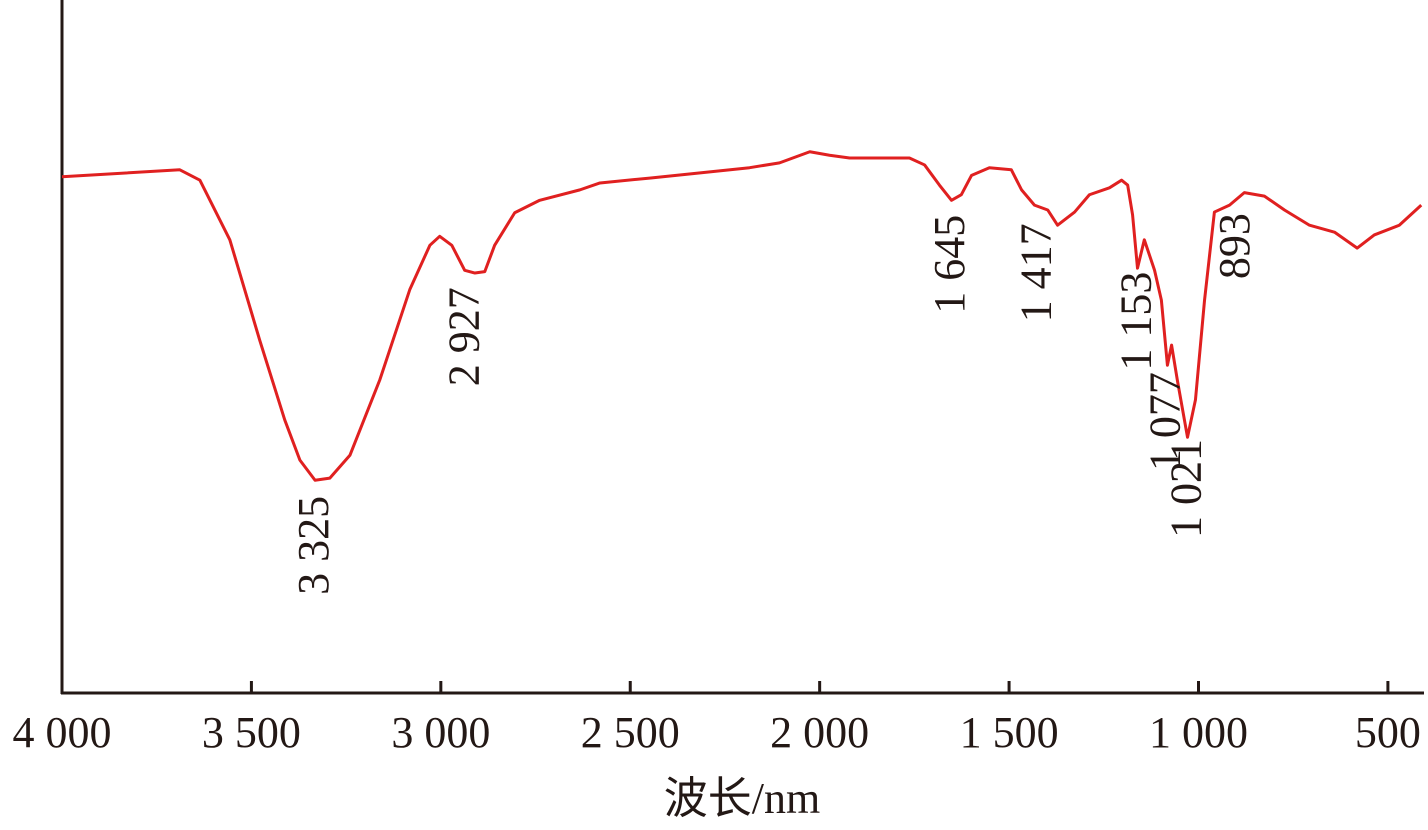 Image resolution: width=1428 pixels, height=830 pixels. What do you see at coordinates (1198, 732) in the screenshot?
I see `x-tick-label: 1 000` at bounding box center [1198, 732].